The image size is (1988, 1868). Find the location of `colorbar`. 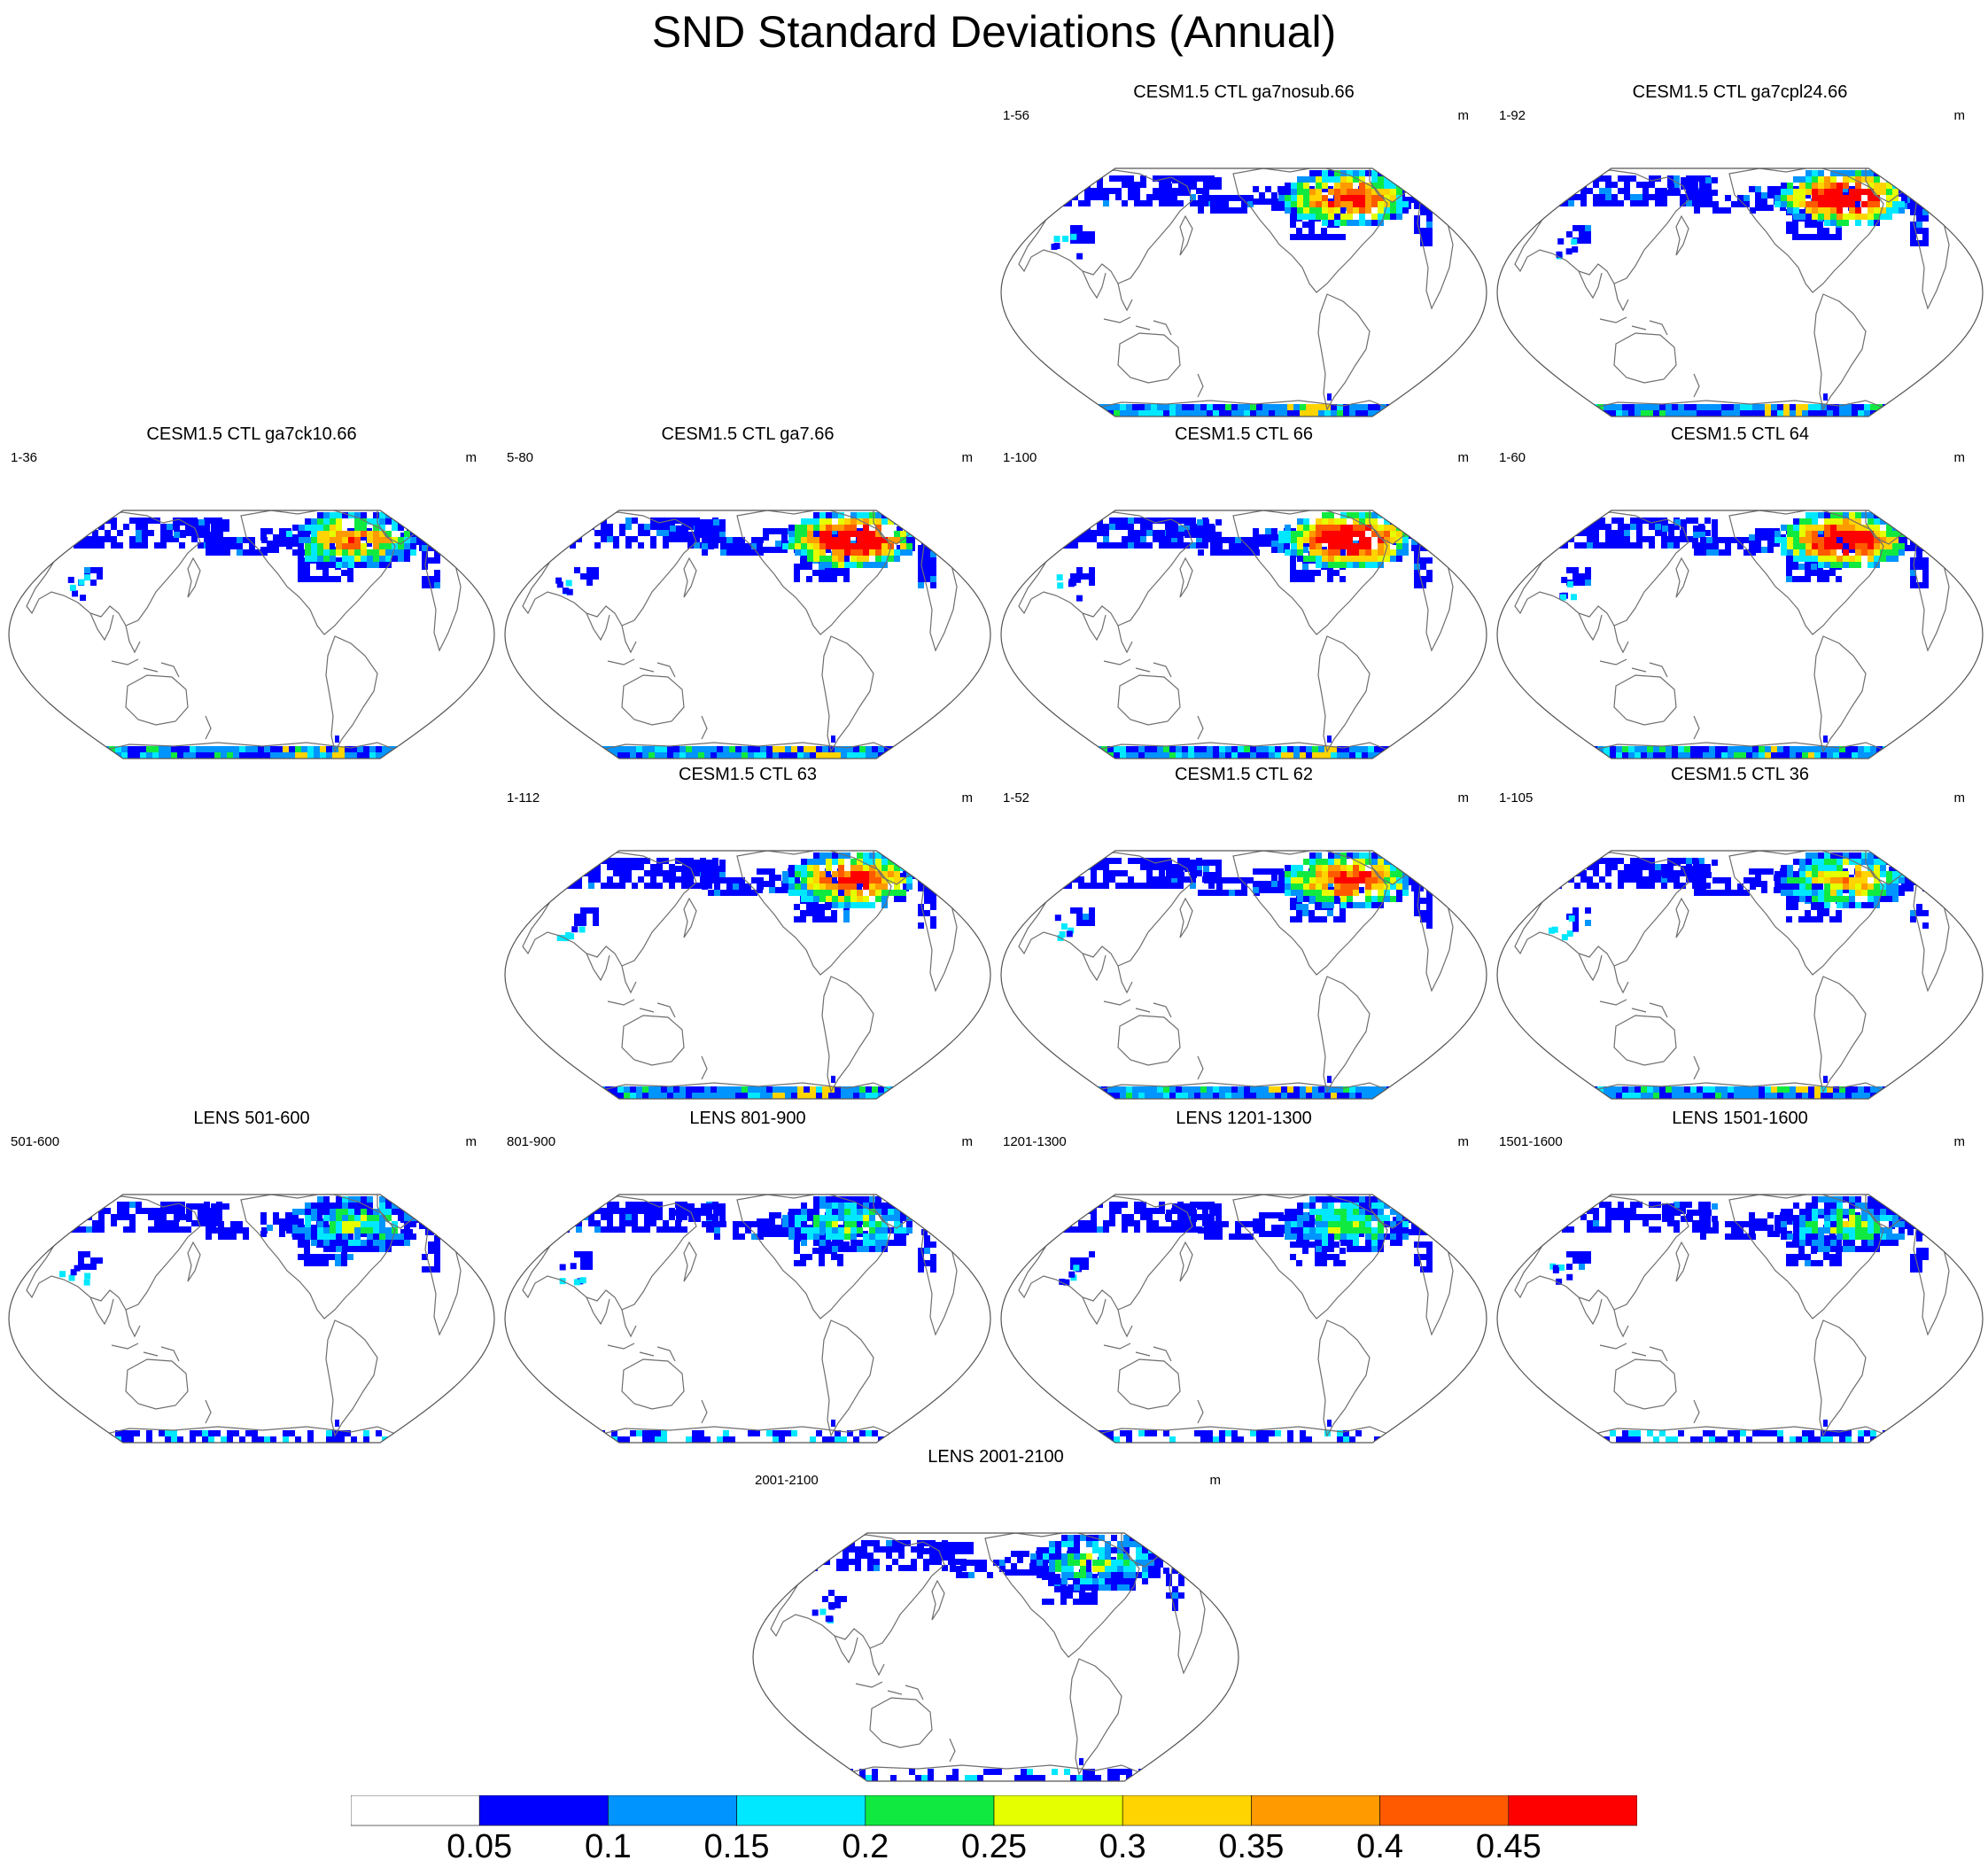

colorbar is located at coordinates (994, 1811).